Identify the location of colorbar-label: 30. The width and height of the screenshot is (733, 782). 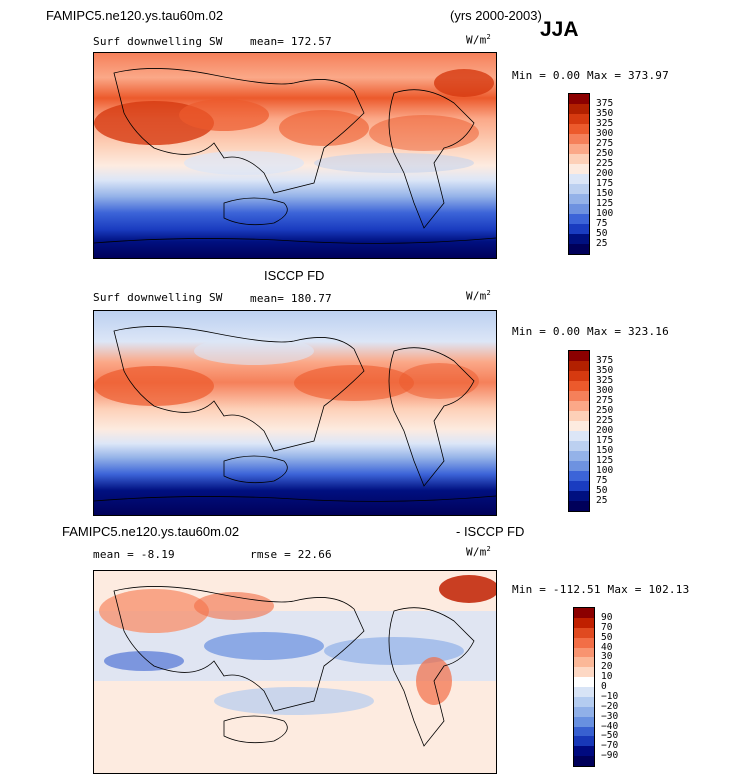
(607, 657).